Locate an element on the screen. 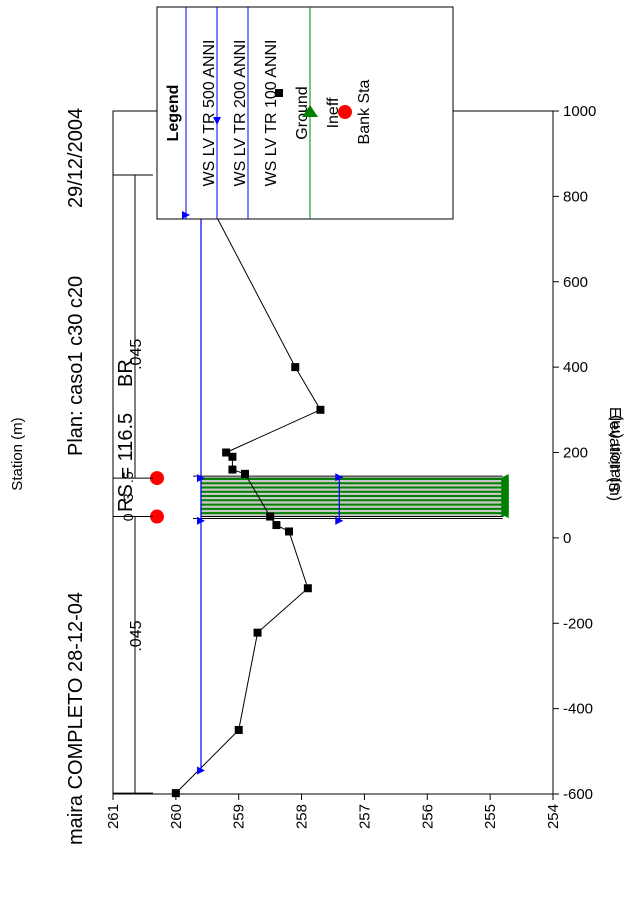  legend-entry-label: WS LV TR 100 ANNI is located at coordinates (271, 112).